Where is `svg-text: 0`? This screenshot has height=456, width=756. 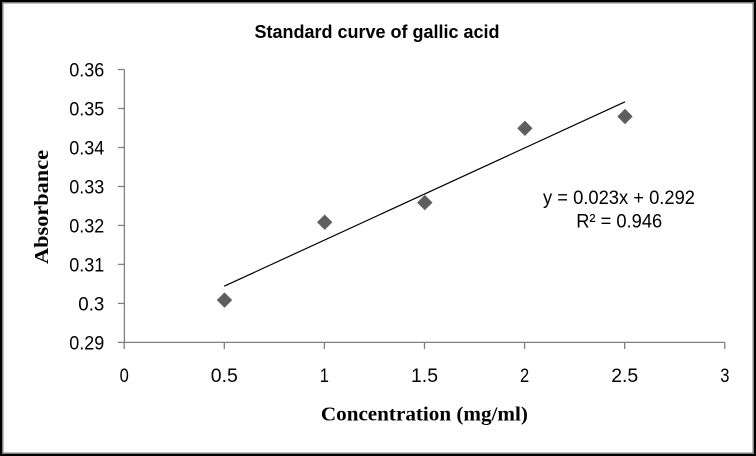 svg-text: 0 is located at coordinates (124, 376).